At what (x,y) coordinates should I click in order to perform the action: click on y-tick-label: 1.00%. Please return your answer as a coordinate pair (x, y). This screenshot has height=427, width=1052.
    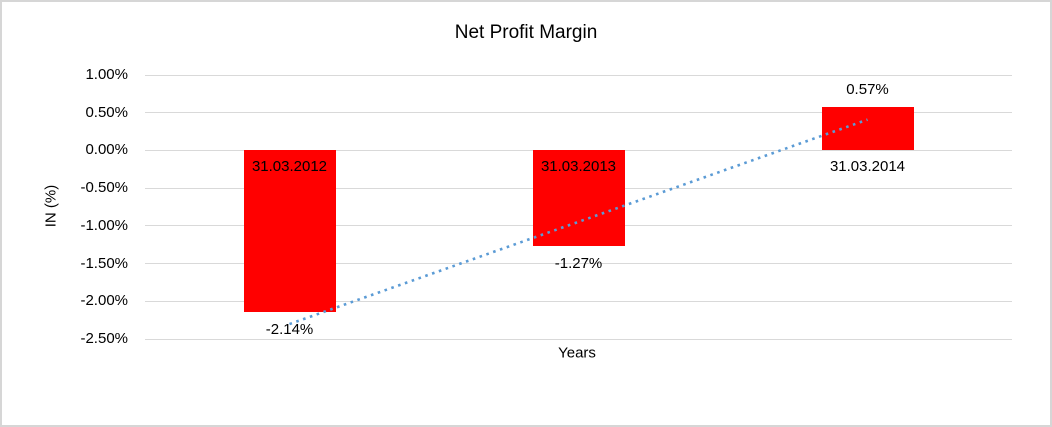
    Looking at the image, I should click on (106, 74).